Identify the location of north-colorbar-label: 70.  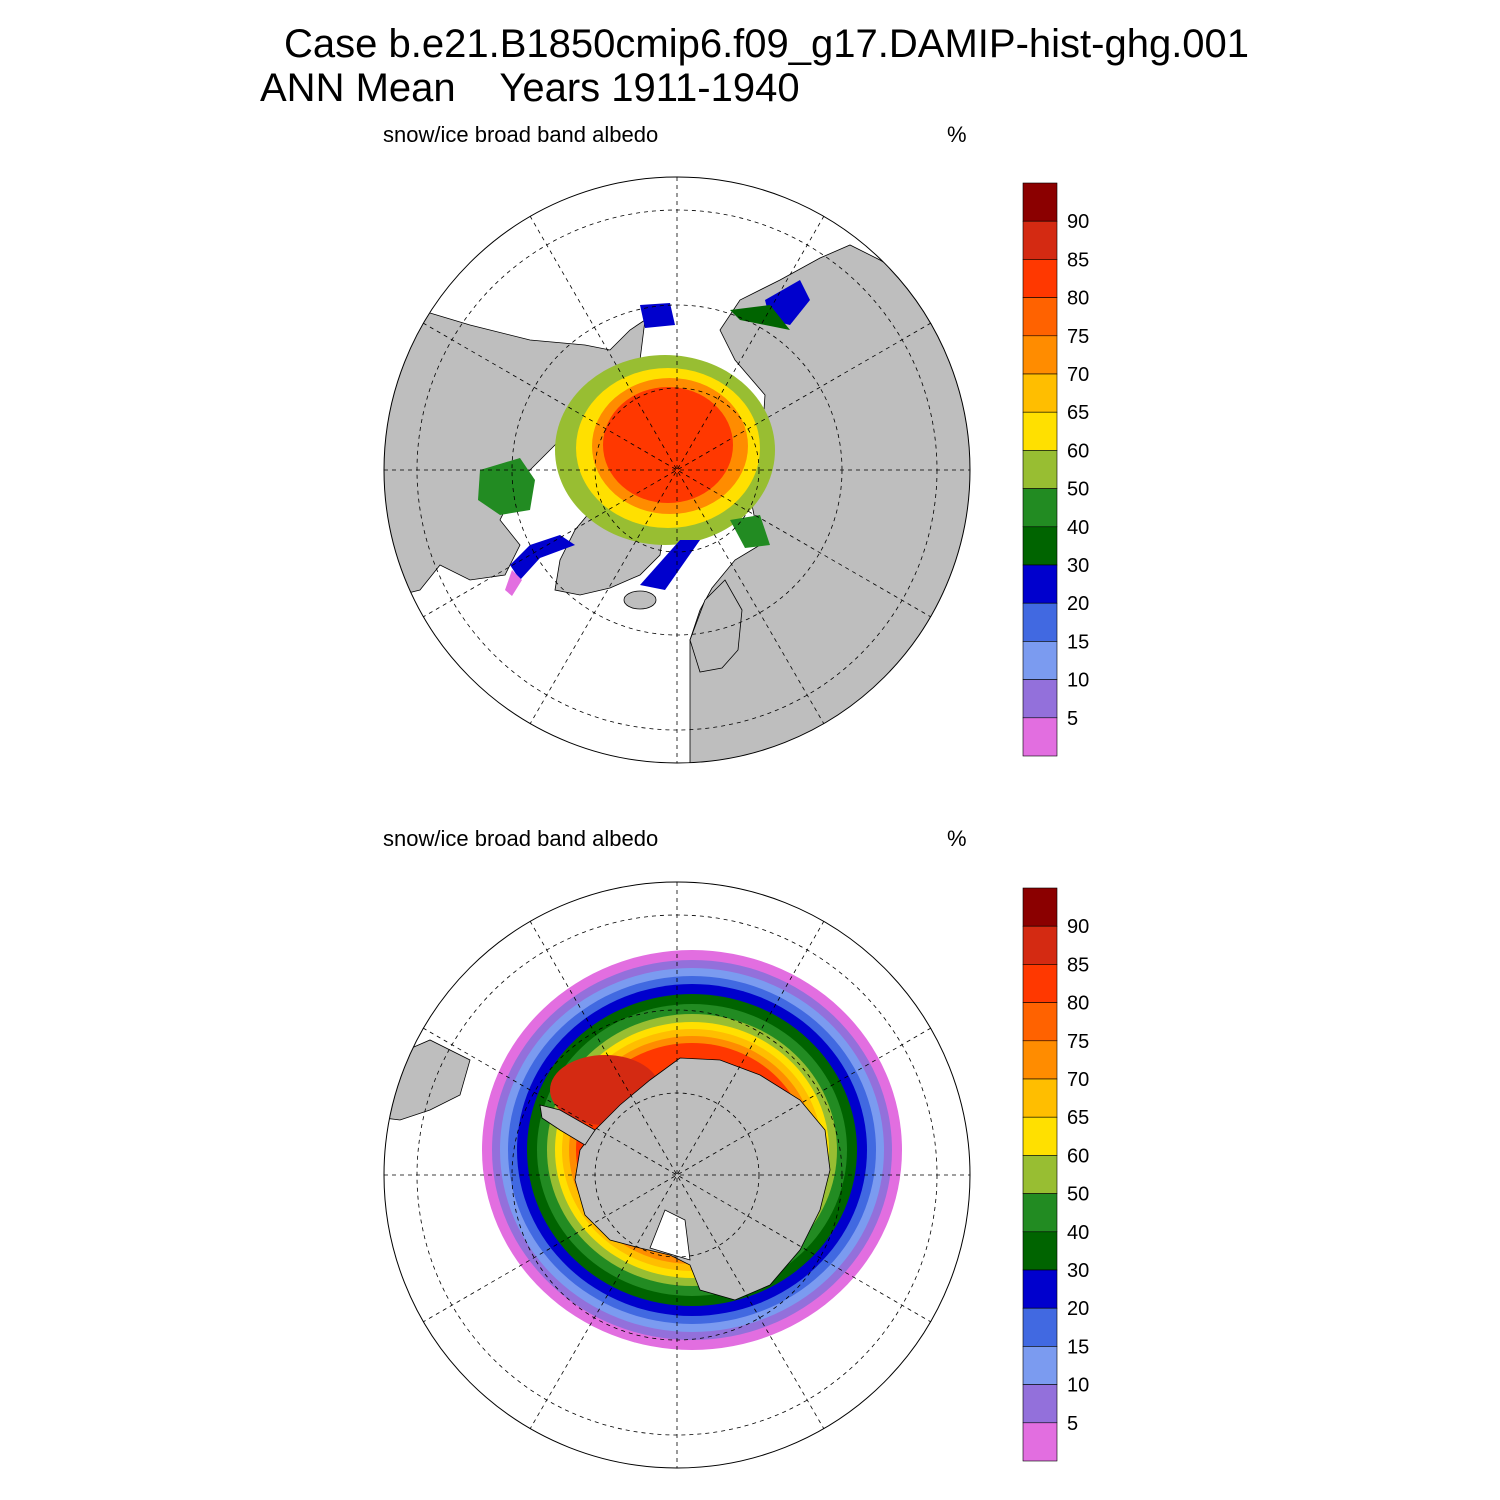
(1078, 375).